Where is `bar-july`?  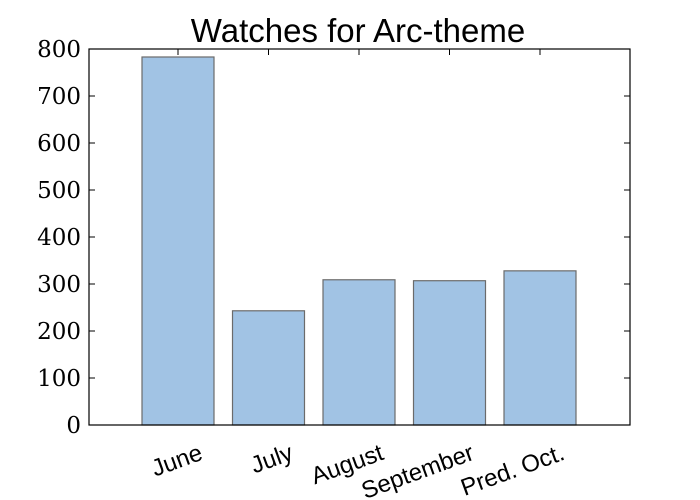 bar-july is located at coordinates (268, 368).